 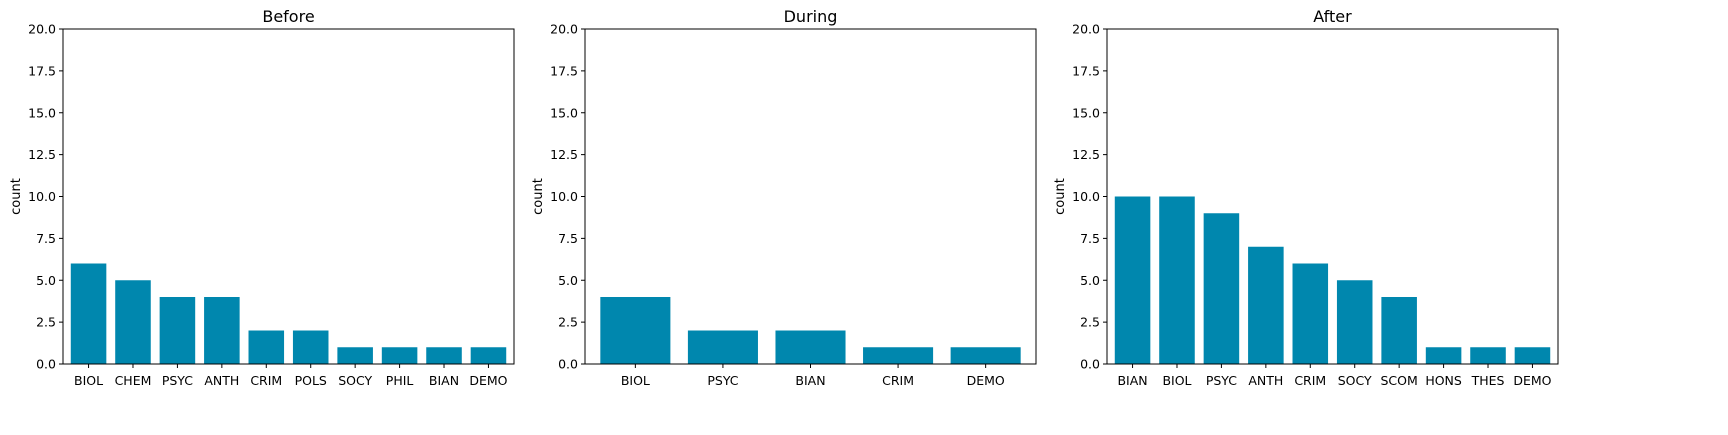 I want to click on chart-title: Before, so click(x=288, y=16).